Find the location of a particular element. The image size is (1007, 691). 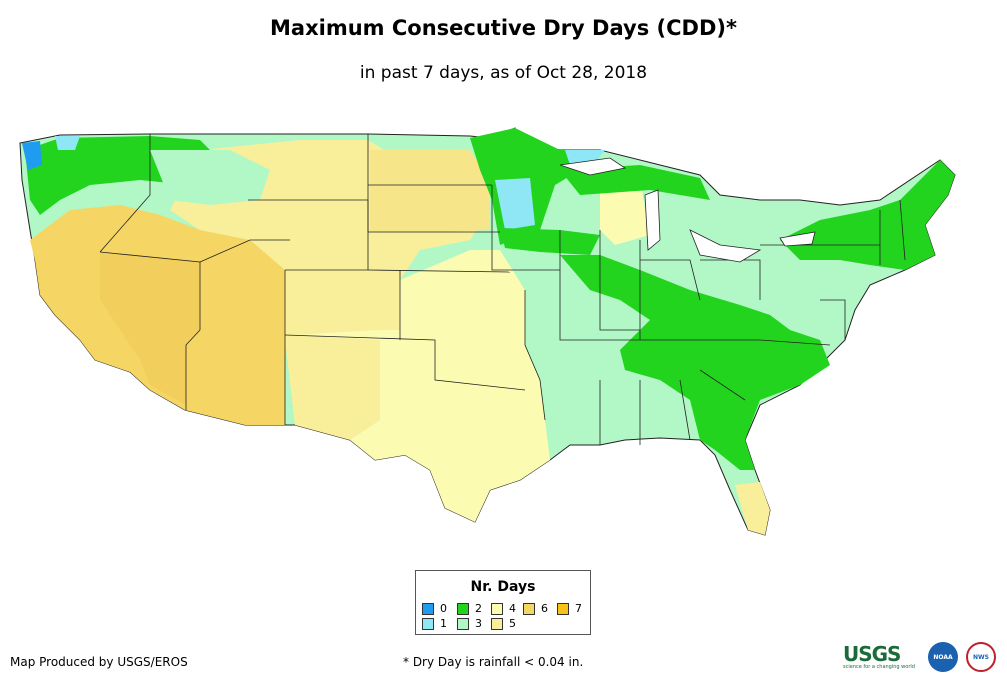

map-credit: Map Produced by USGS/EROS is located at coordinates (99, 662).